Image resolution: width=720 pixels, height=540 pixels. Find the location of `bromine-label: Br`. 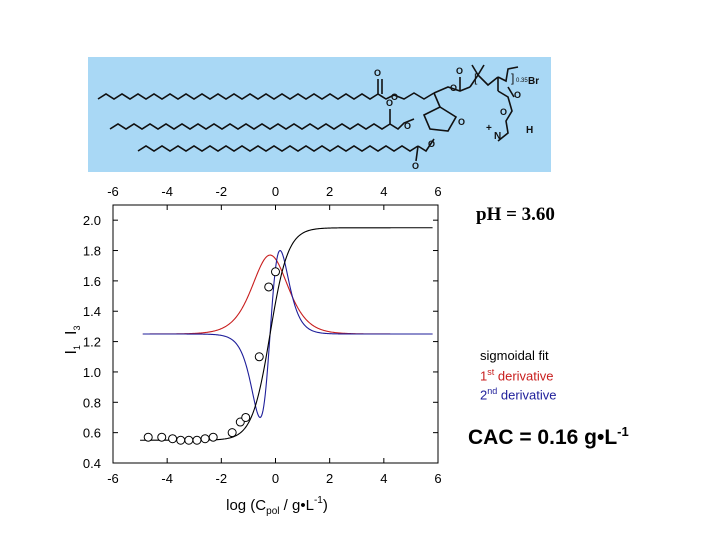

bromine-label: Br is located at coordinates (533, 81).